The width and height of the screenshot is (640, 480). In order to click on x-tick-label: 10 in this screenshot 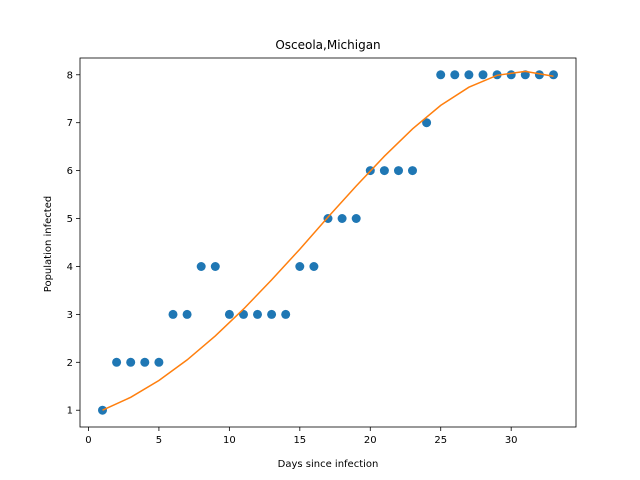, I will do `click(229, 440)`.